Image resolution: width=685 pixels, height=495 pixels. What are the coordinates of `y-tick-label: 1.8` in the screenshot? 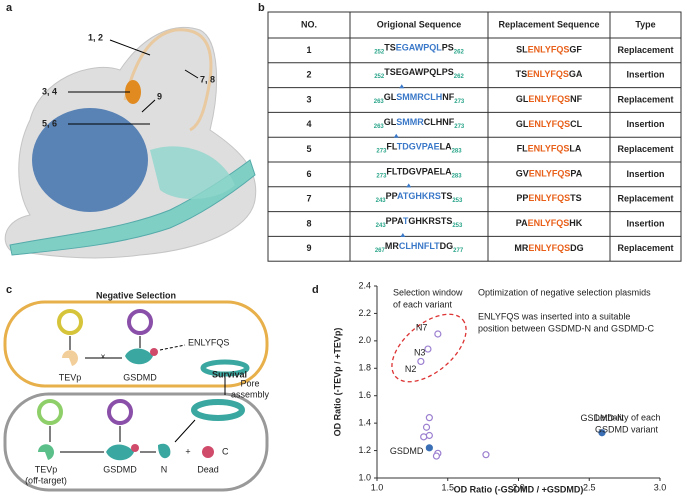 It's located at (364, 368).